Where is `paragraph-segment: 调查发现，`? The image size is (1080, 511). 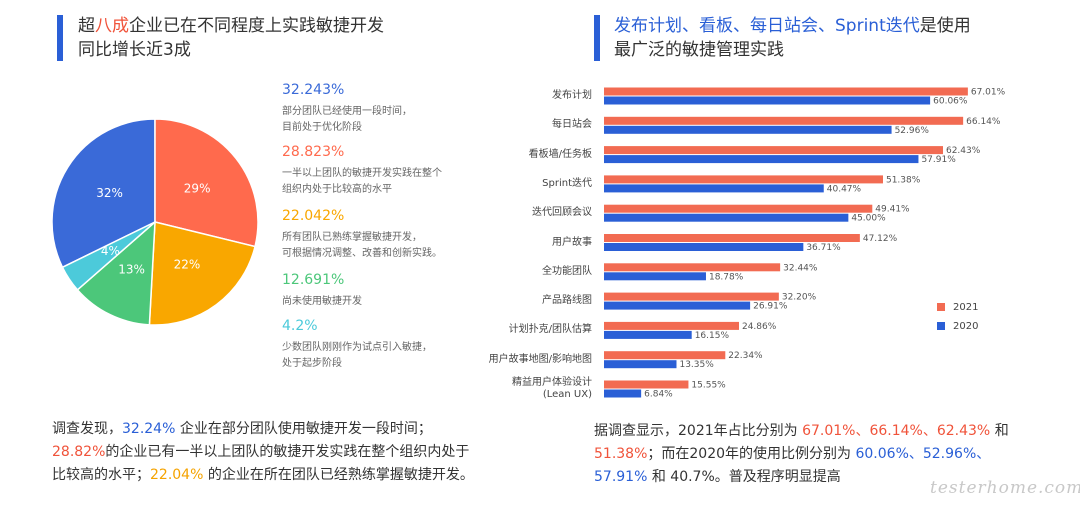 paragraph-segment: 调查发现， is located at coordinates (87, 429).